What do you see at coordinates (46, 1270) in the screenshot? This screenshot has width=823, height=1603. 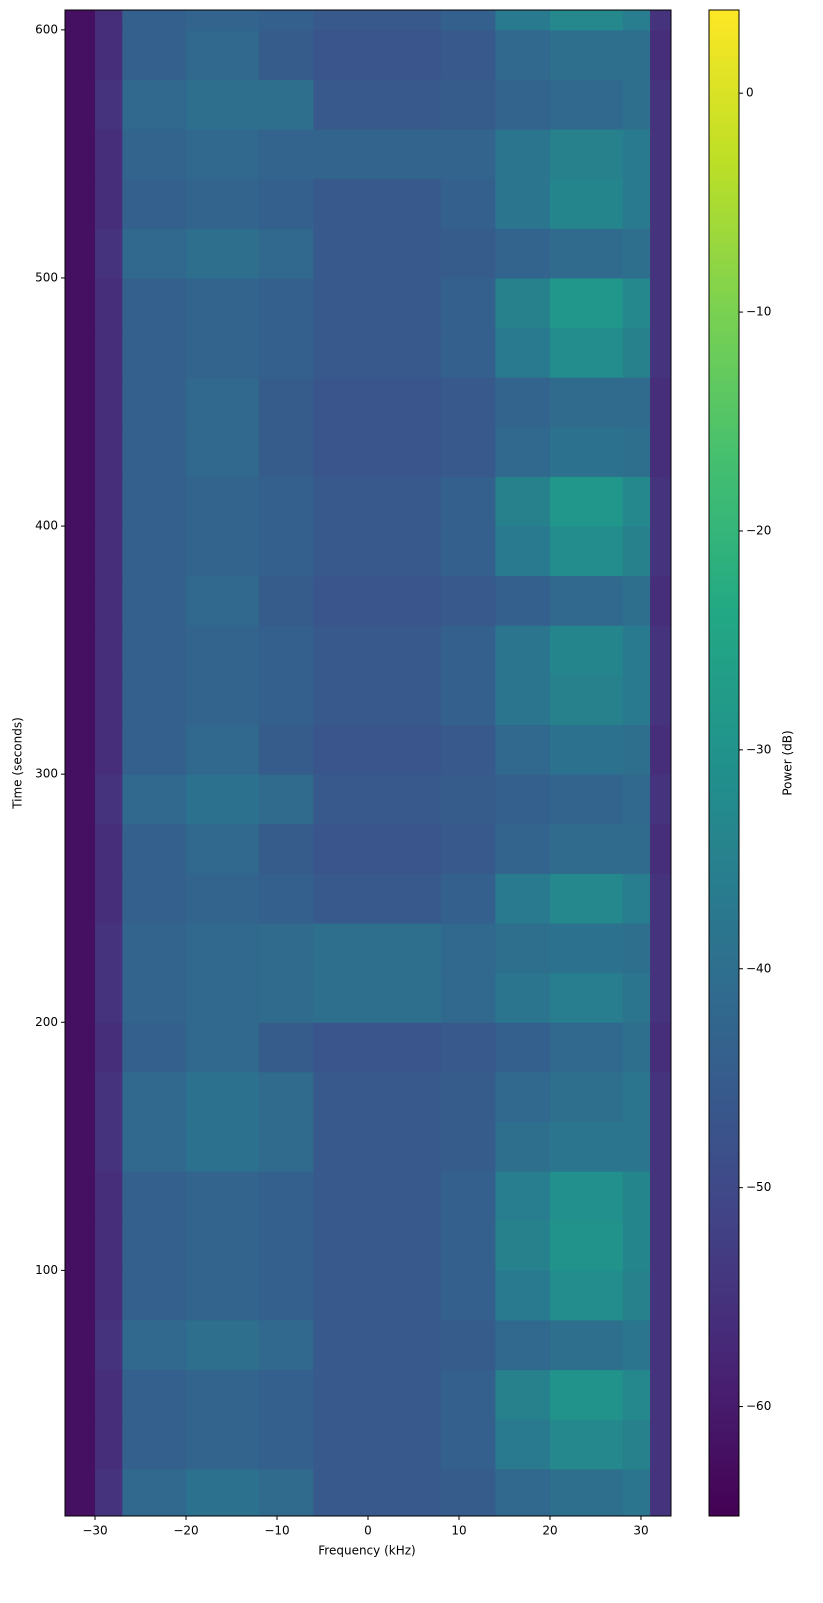 I see `y-tick-label: 100` at bounding box center [46, 1270].